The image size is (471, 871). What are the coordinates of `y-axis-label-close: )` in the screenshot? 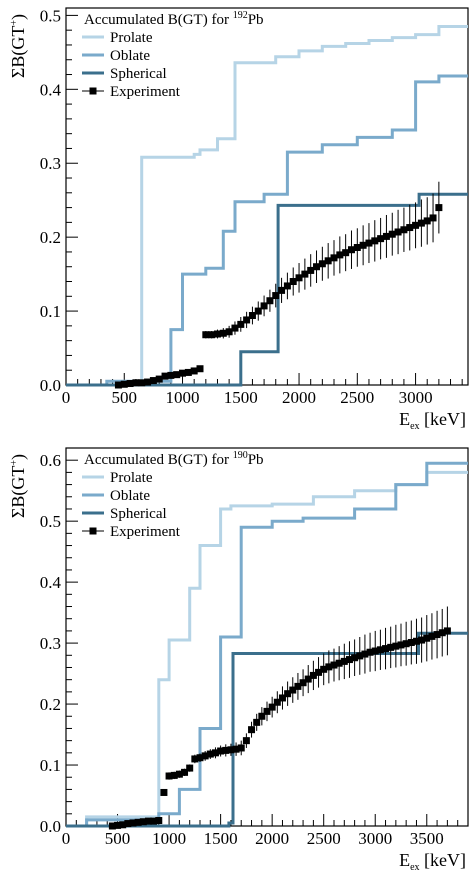 It's located at (18, 457).